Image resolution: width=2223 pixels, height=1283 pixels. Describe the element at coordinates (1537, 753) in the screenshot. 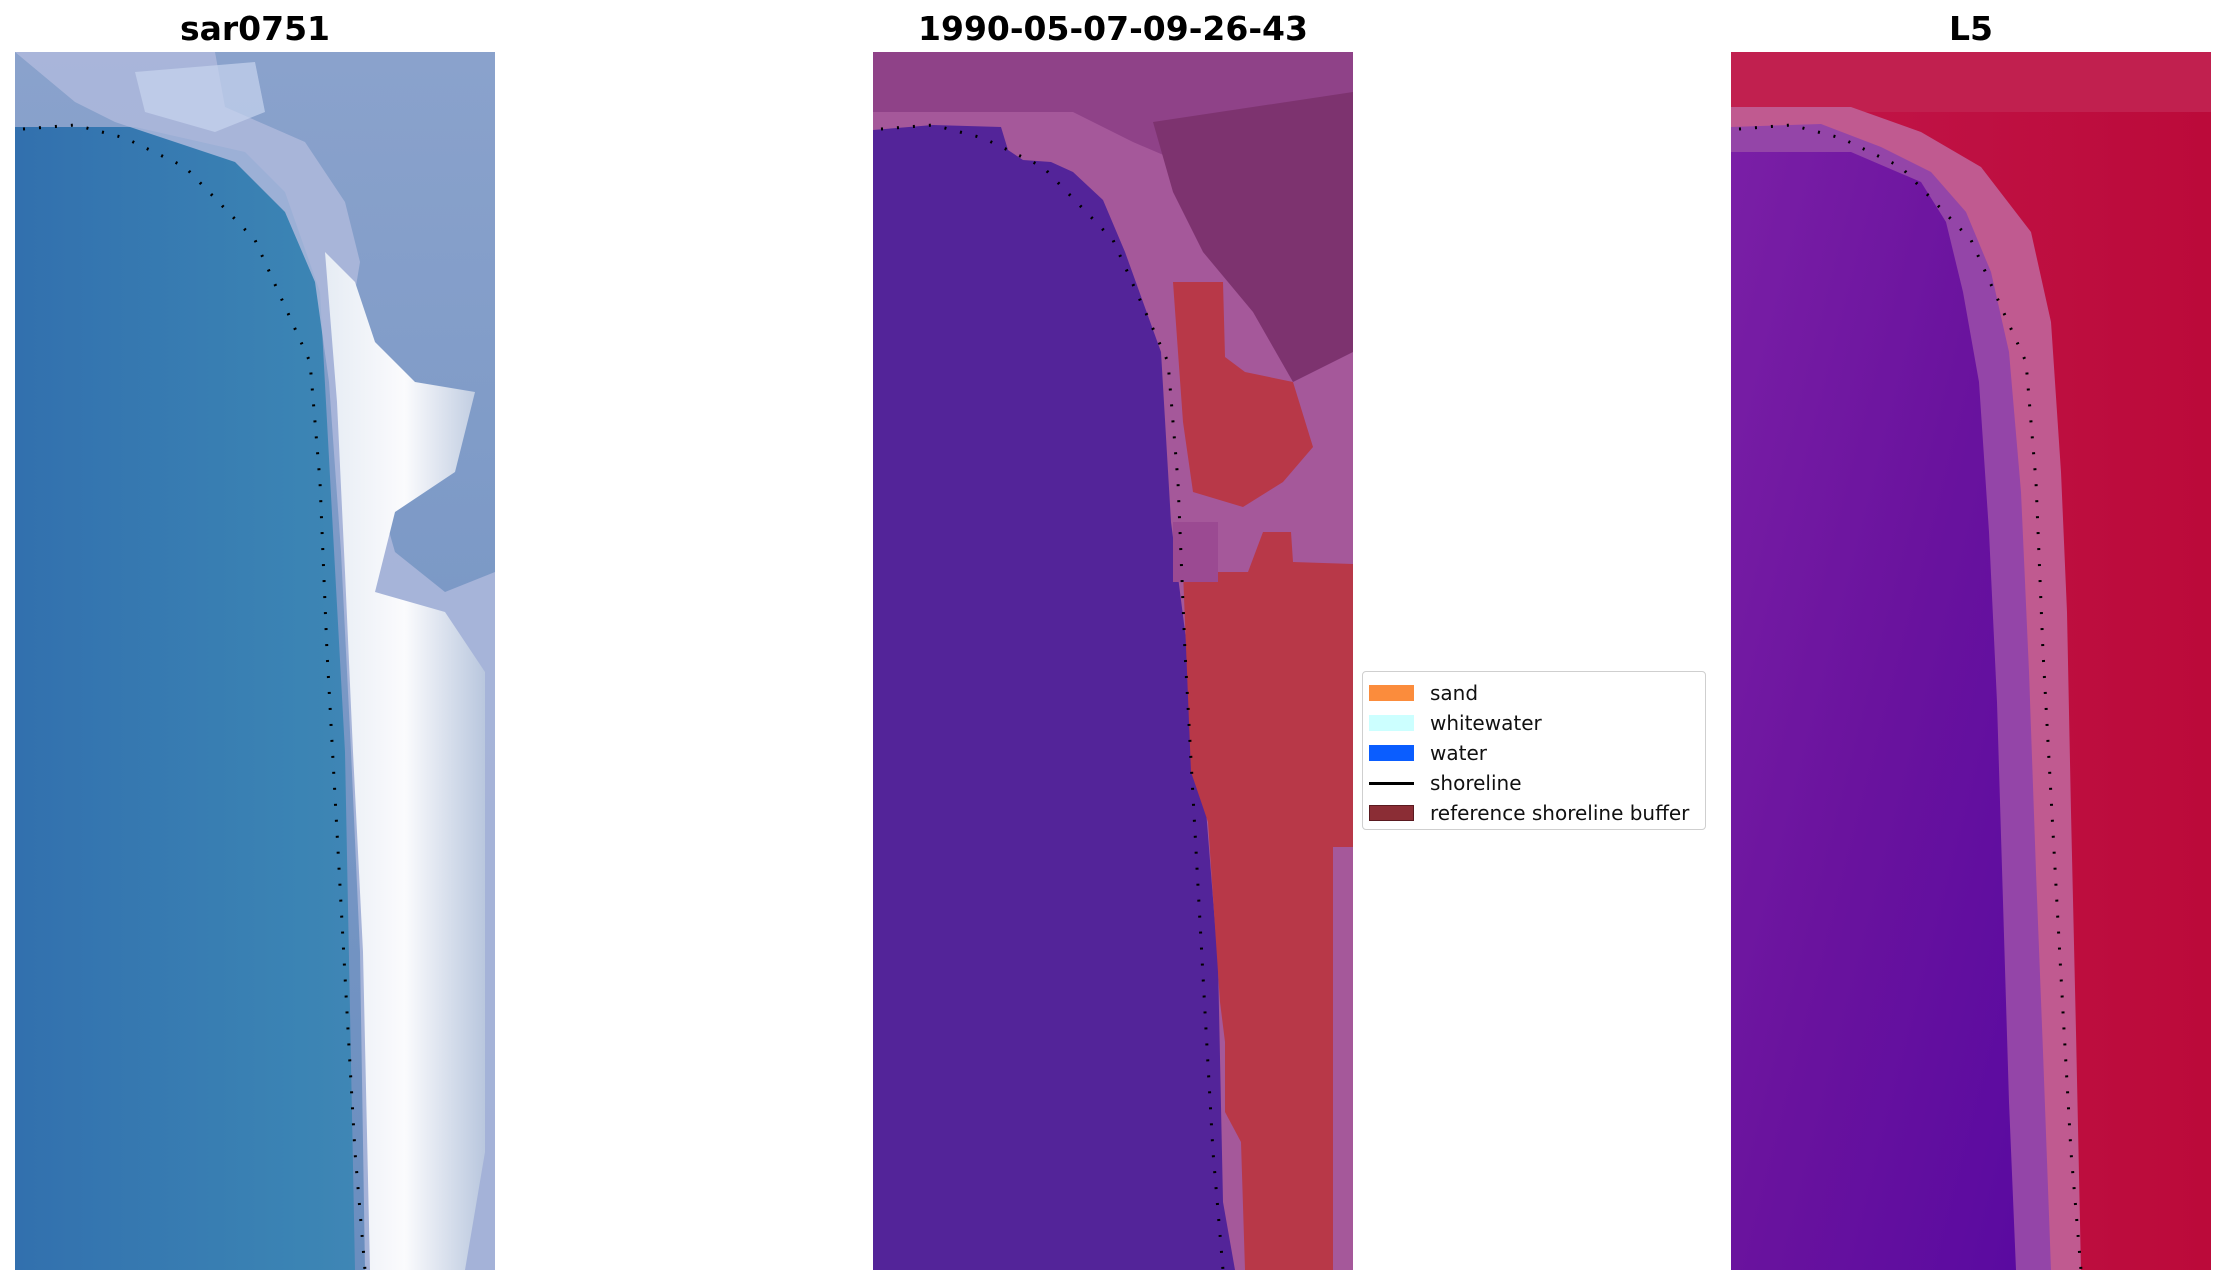

I see `legend-item-water: water` at that location.